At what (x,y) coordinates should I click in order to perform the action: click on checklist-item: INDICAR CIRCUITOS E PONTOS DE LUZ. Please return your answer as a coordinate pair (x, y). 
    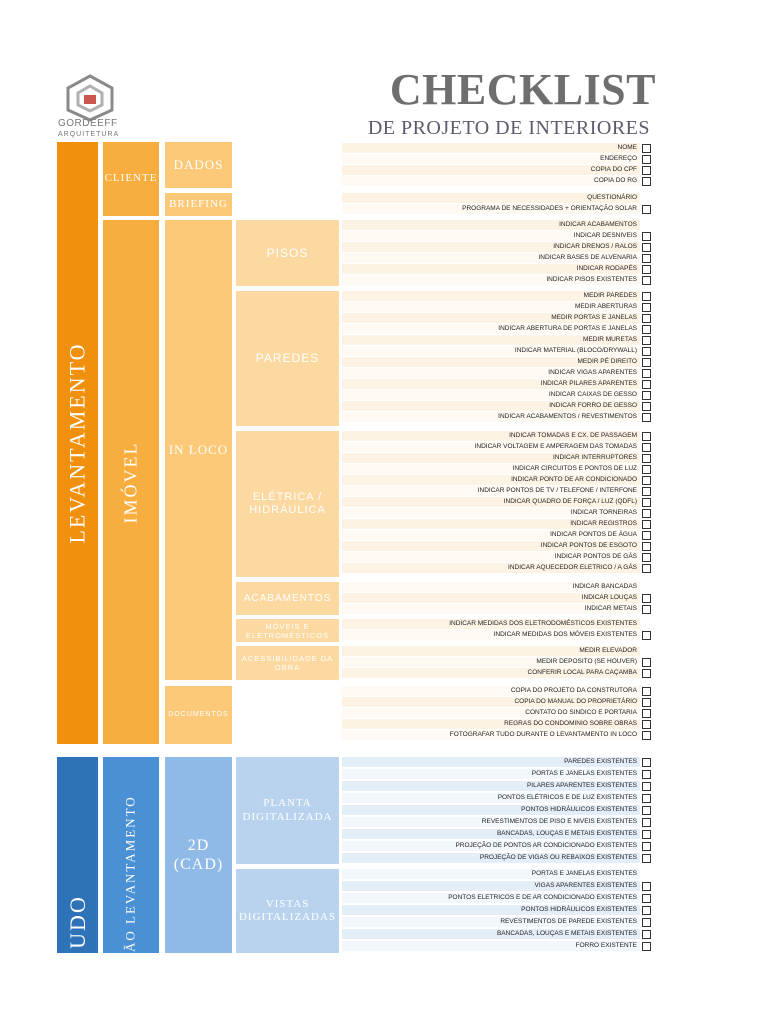
    Looking at the image, I should click on (491, 469).